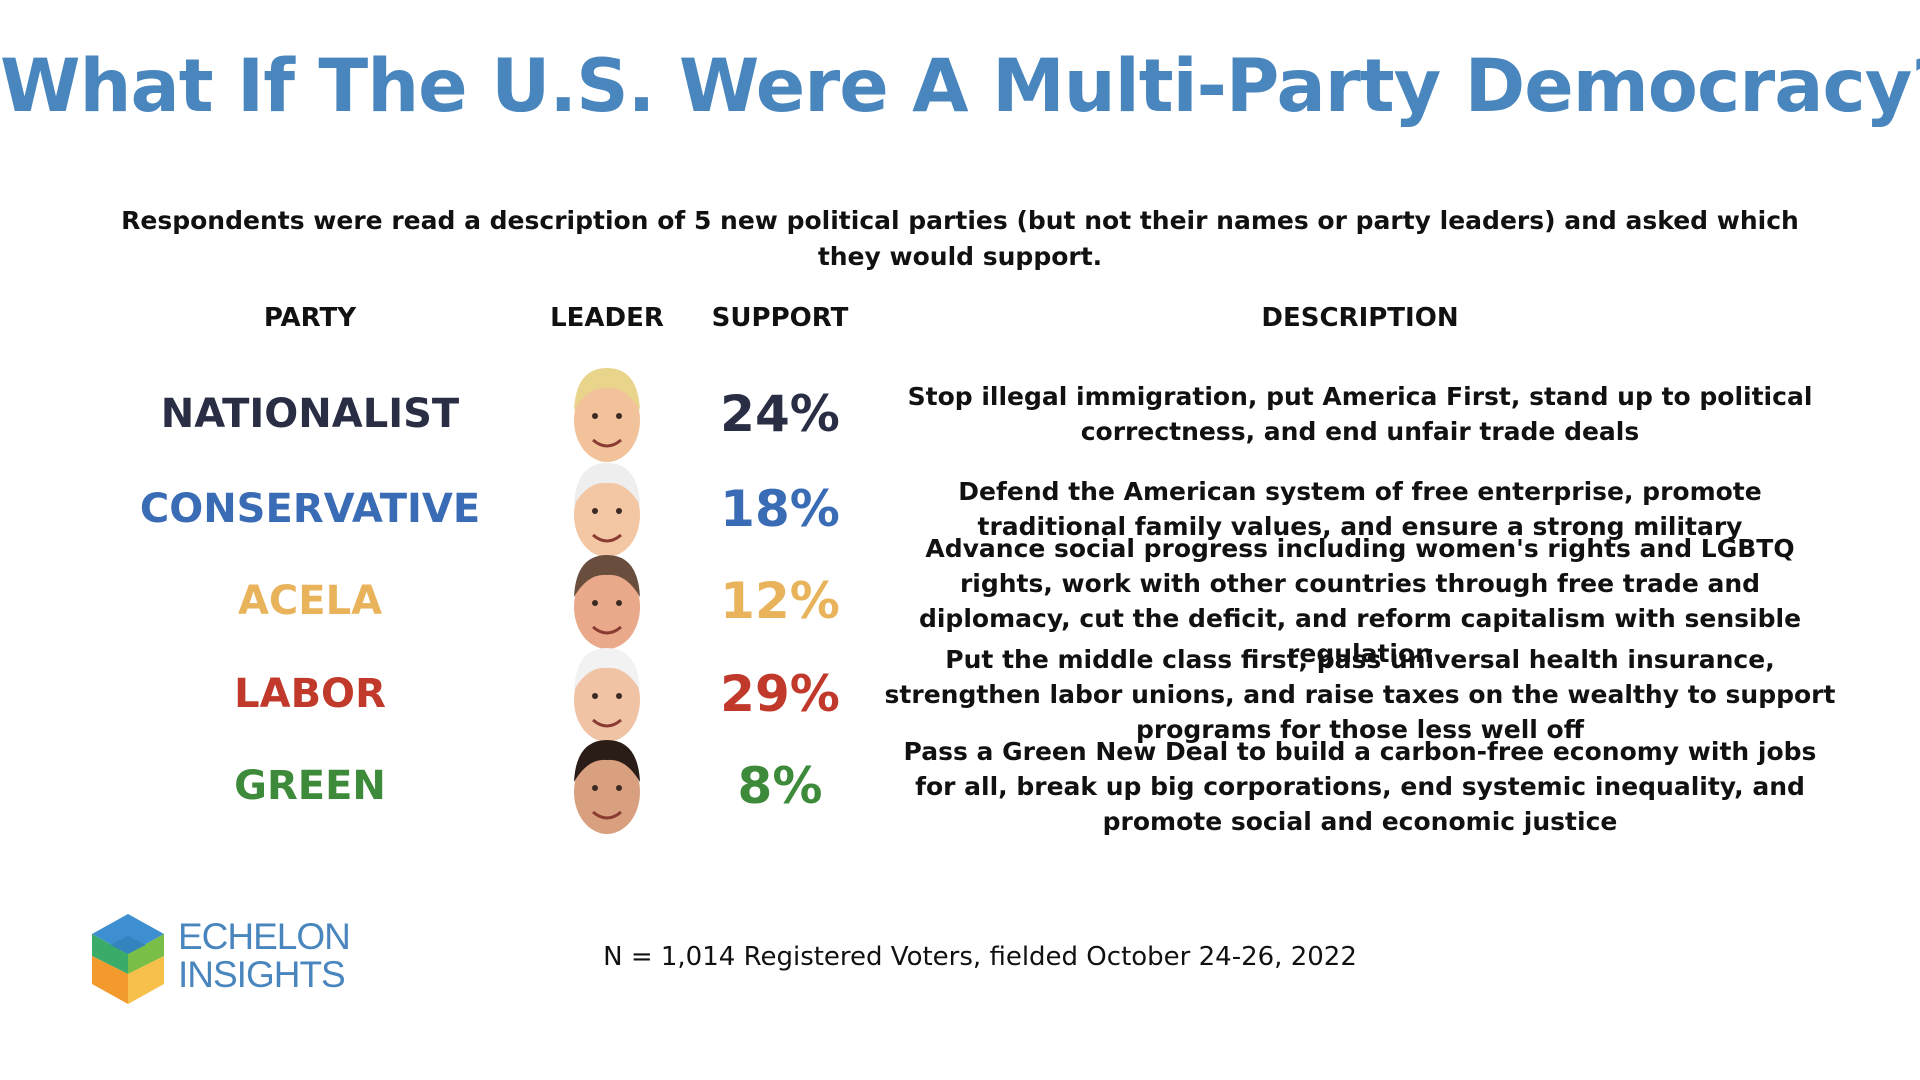 The height and width of the screenshot is (1080, 1920). What do you see at coordinates (780, 318) in the screenshot?
I see `header-support: SUPPORT` at bounding box center [780, 318].